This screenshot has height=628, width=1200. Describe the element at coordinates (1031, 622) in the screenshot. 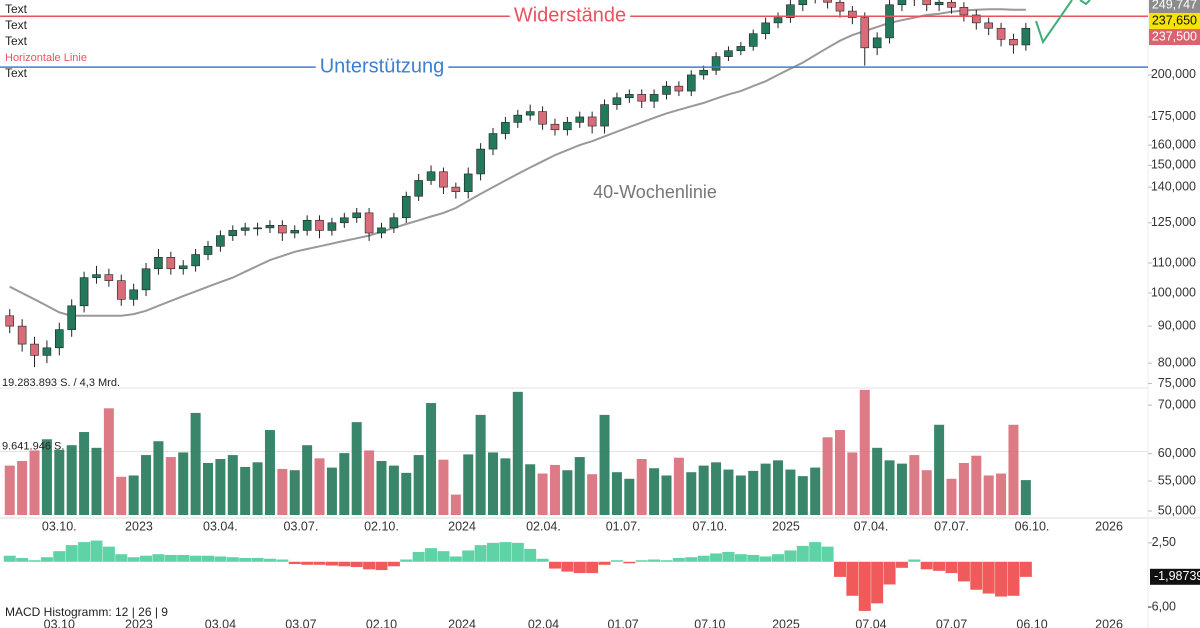

I see `macd-x-tick-label: 06.10` at that location.